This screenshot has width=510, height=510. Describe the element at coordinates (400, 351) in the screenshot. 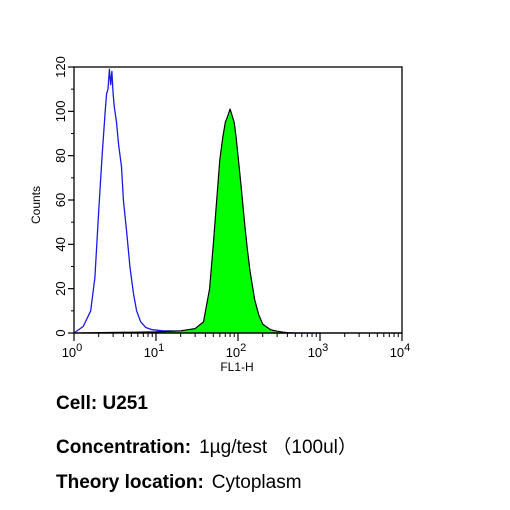

I see `x-tick-label: 10⁴` at that location.